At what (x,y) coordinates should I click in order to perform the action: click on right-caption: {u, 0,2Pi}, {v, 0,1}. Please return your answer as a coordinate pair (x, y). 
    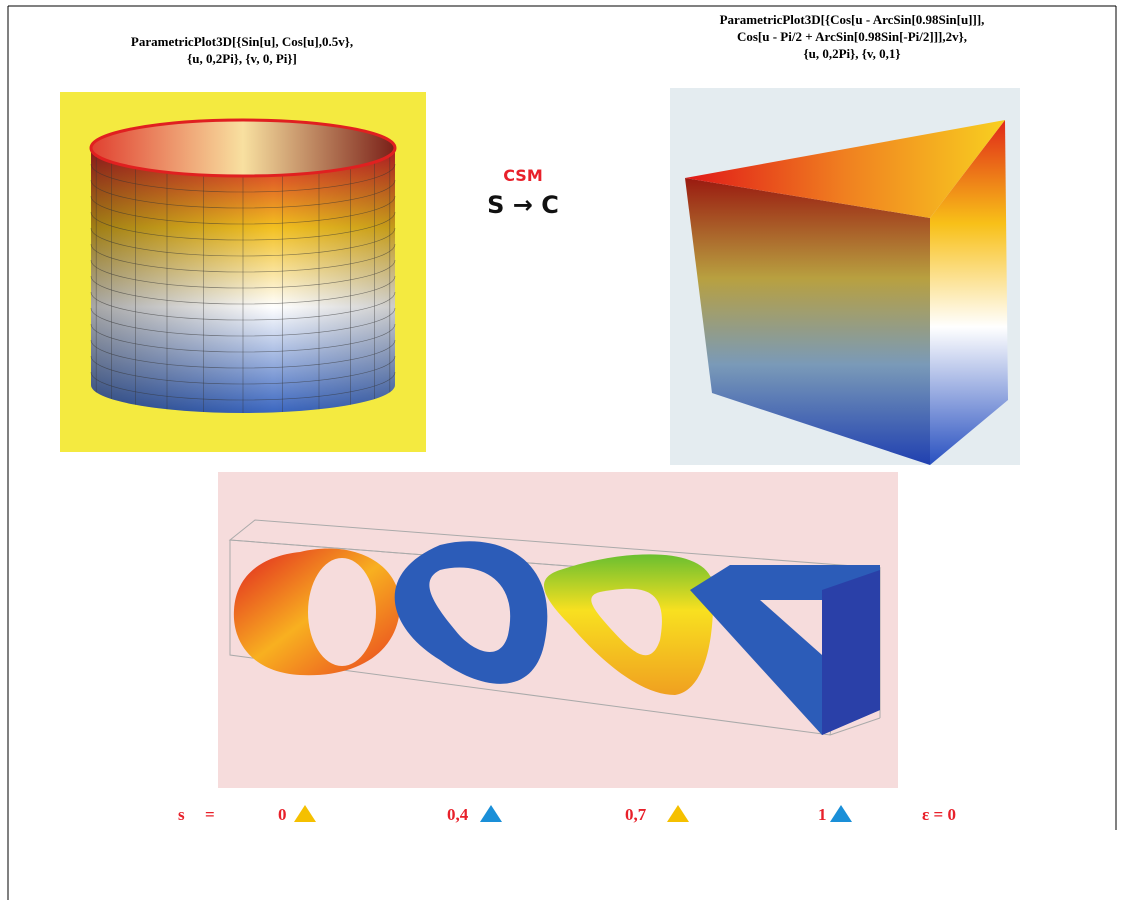
    Looking at the image, I should click on (851, 53).